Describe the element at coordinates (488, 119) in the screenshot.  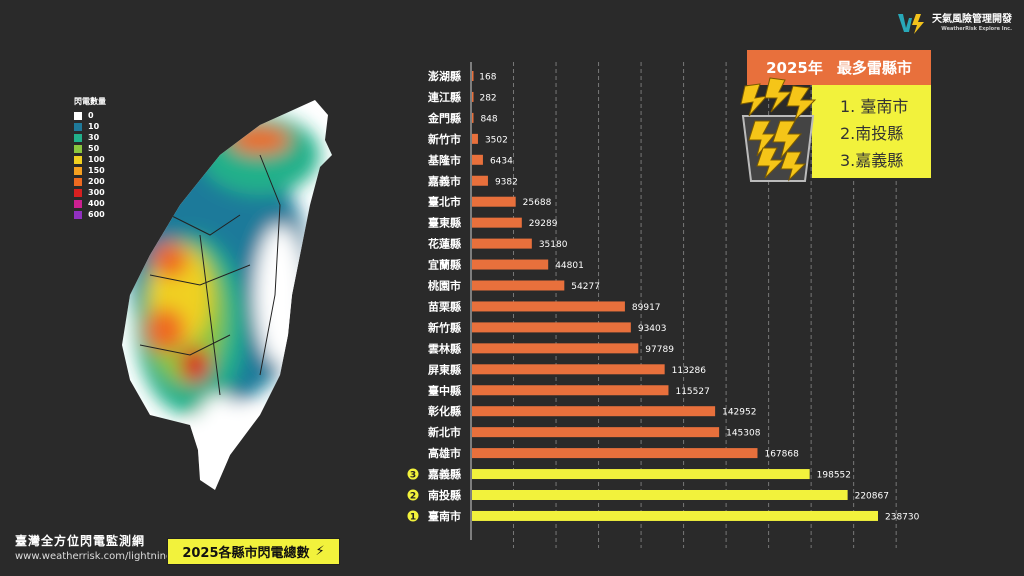
I see `value-label: 848` at that location.